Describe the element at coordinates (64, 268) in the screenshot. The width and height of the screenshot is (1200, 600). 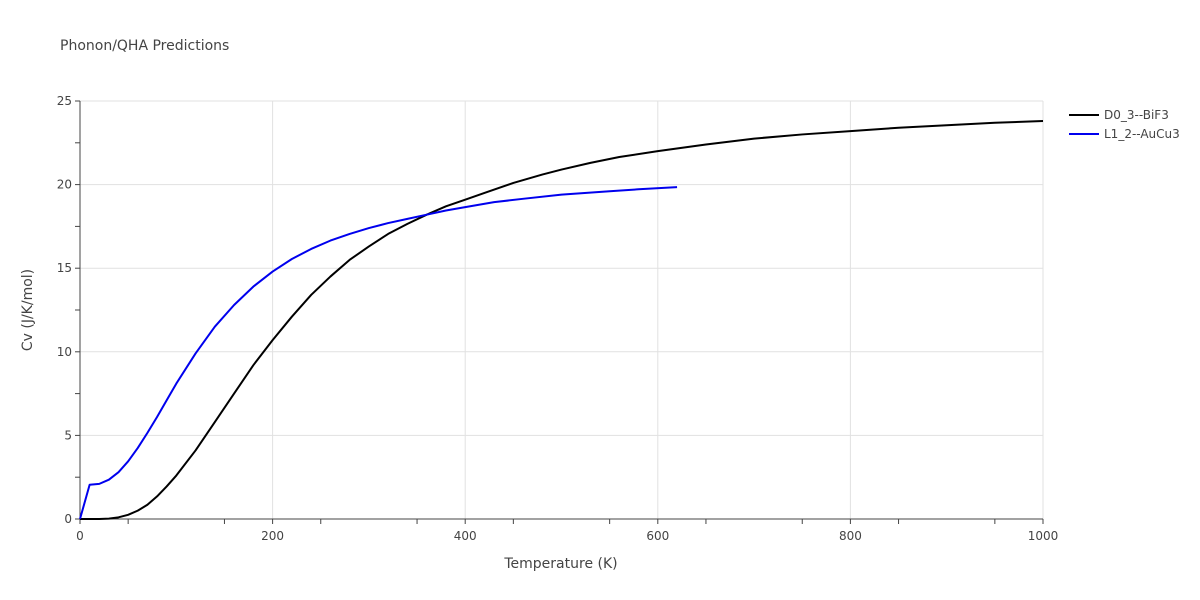
I see `y-tick-label: 15` at that location.